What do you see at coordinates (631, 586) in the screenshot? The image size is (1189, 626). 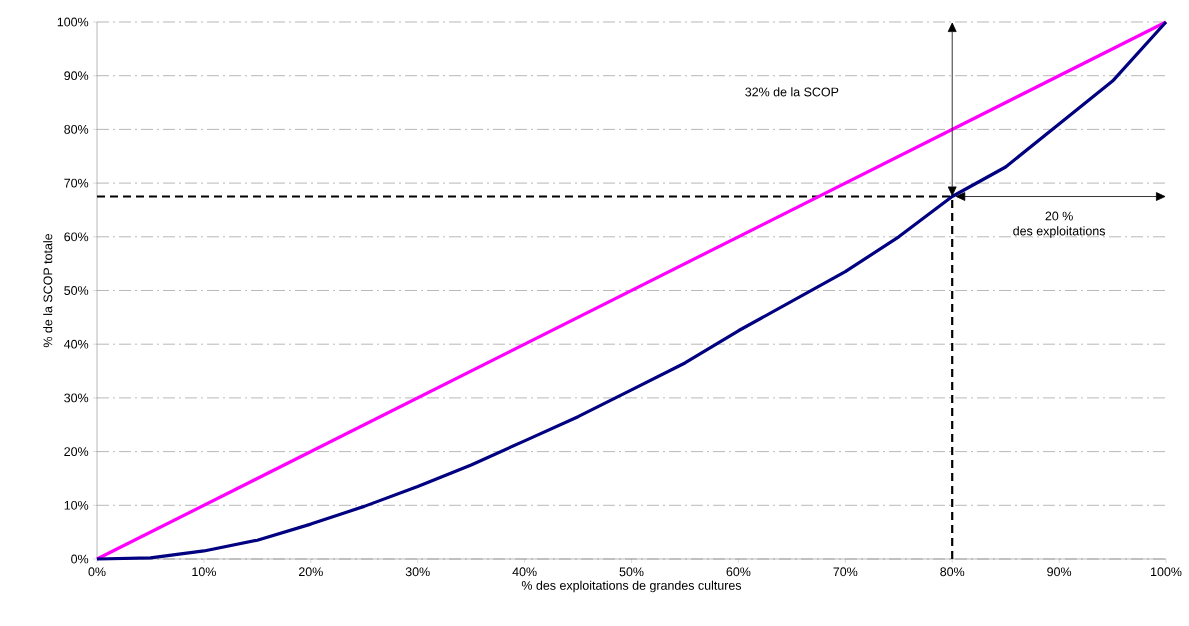 I see `x-axis-title: % des exploitations de grandes cultures` at bounding box center [631, 586].